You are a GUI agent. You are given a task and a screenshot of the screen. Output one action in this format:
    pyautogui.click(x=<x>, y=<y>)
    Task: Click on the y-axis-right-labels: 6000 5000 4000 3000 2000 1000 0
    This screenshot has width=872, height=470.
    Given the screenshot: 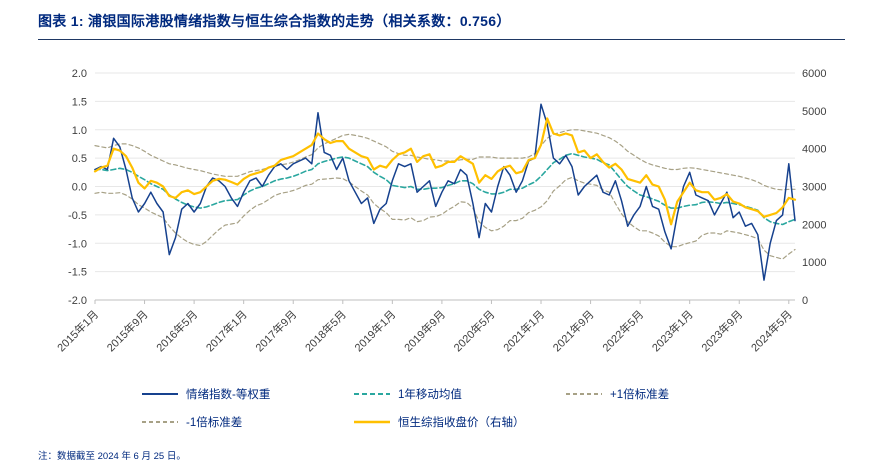 What is the action you would take?
    pyautogui.click(x=814, y=187)
    